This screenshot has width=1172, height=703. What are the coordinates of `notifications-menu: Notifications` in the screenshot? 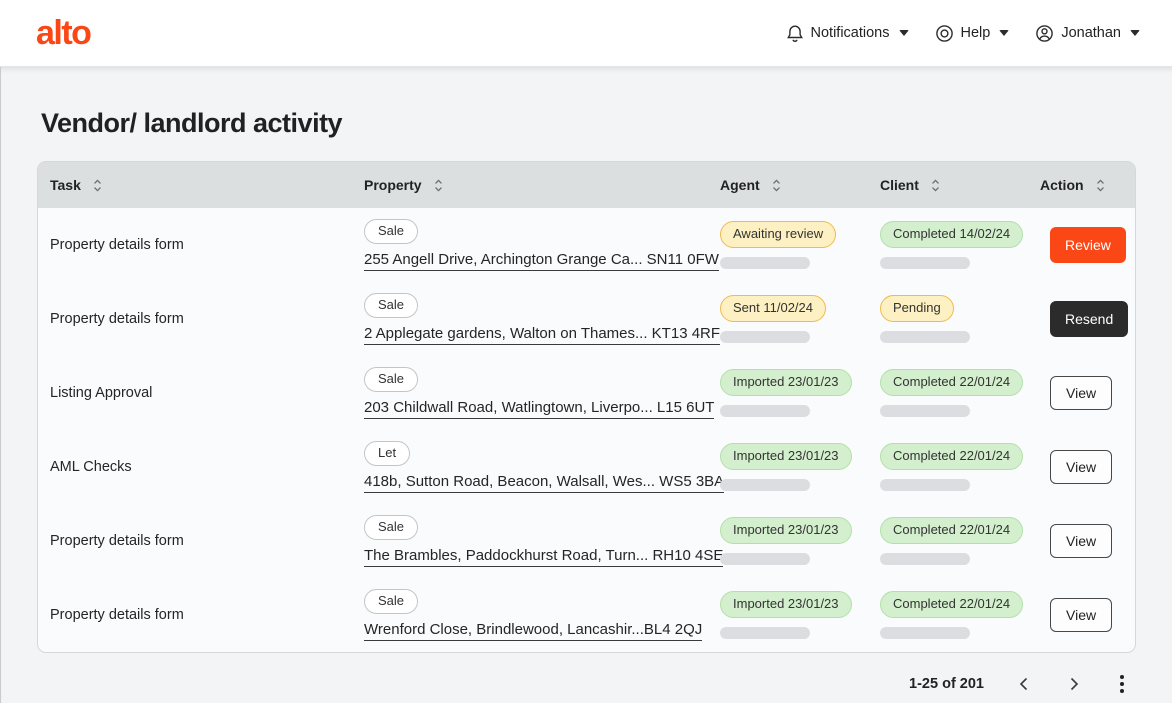 It's located at (847, 33).